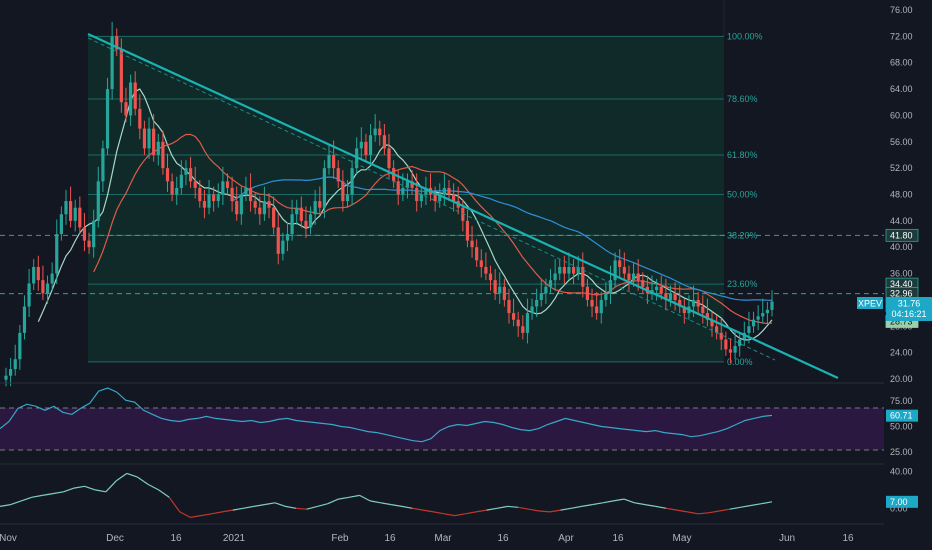 Image resolution: width=932 pixels, height=550 pixels. I want to click on time-tick-label: Mar, so click(443, 538).